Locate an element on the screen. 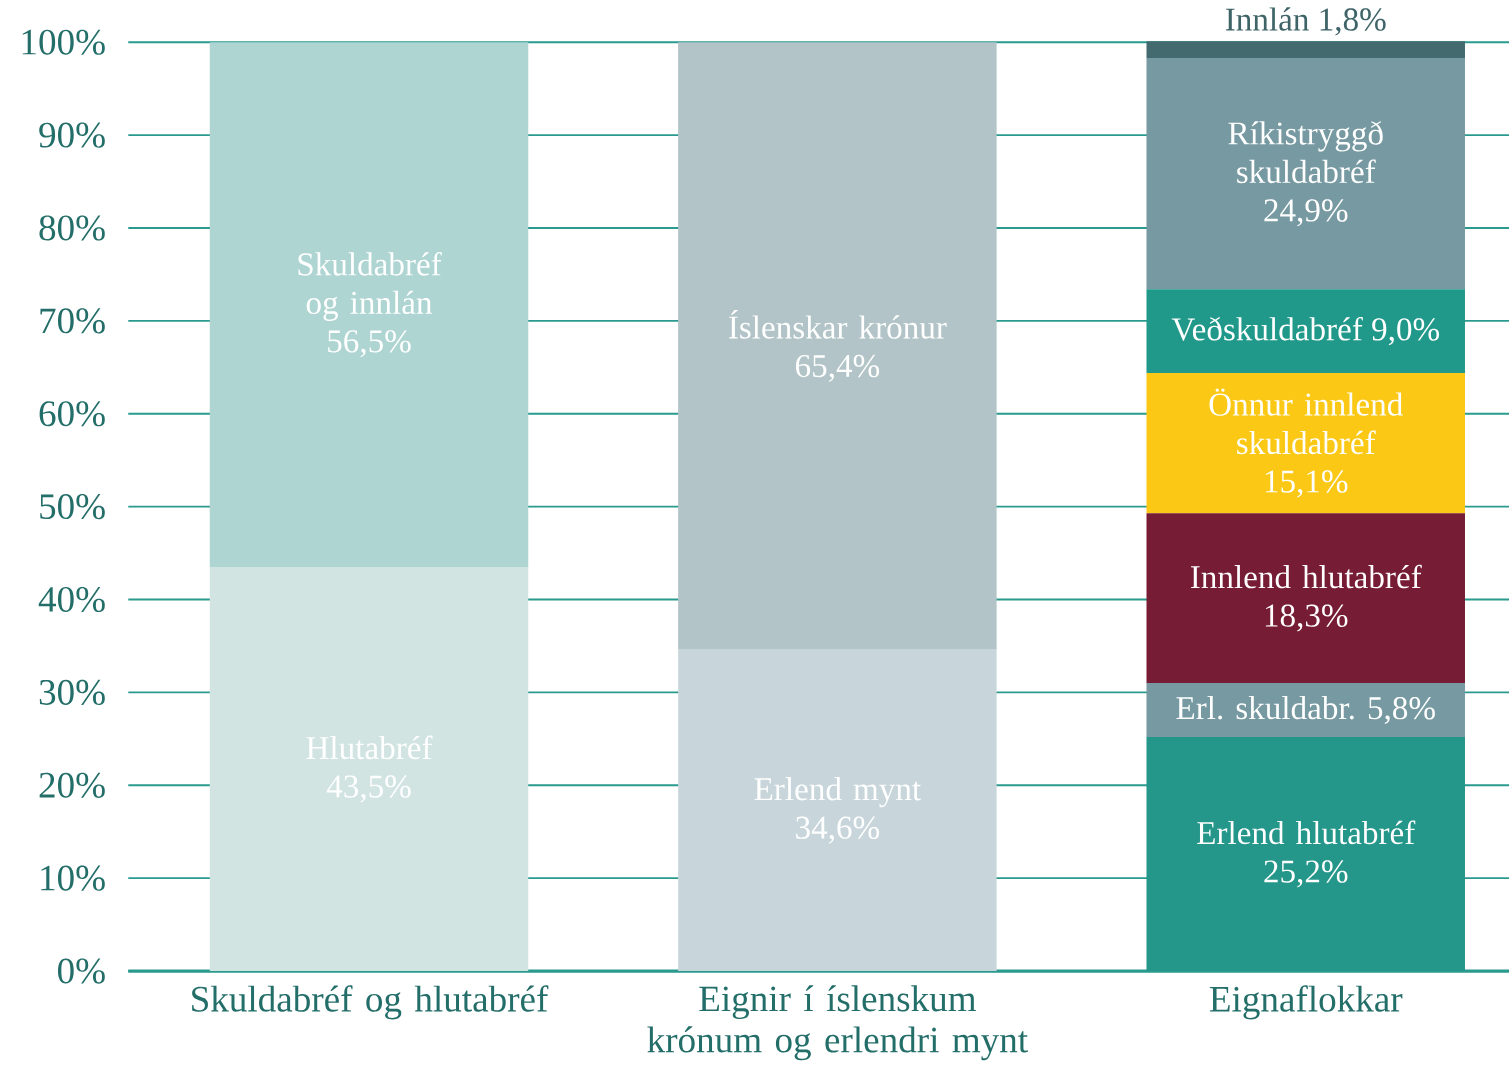  data-label: 1,8% is located at coordinates (1353, 22).